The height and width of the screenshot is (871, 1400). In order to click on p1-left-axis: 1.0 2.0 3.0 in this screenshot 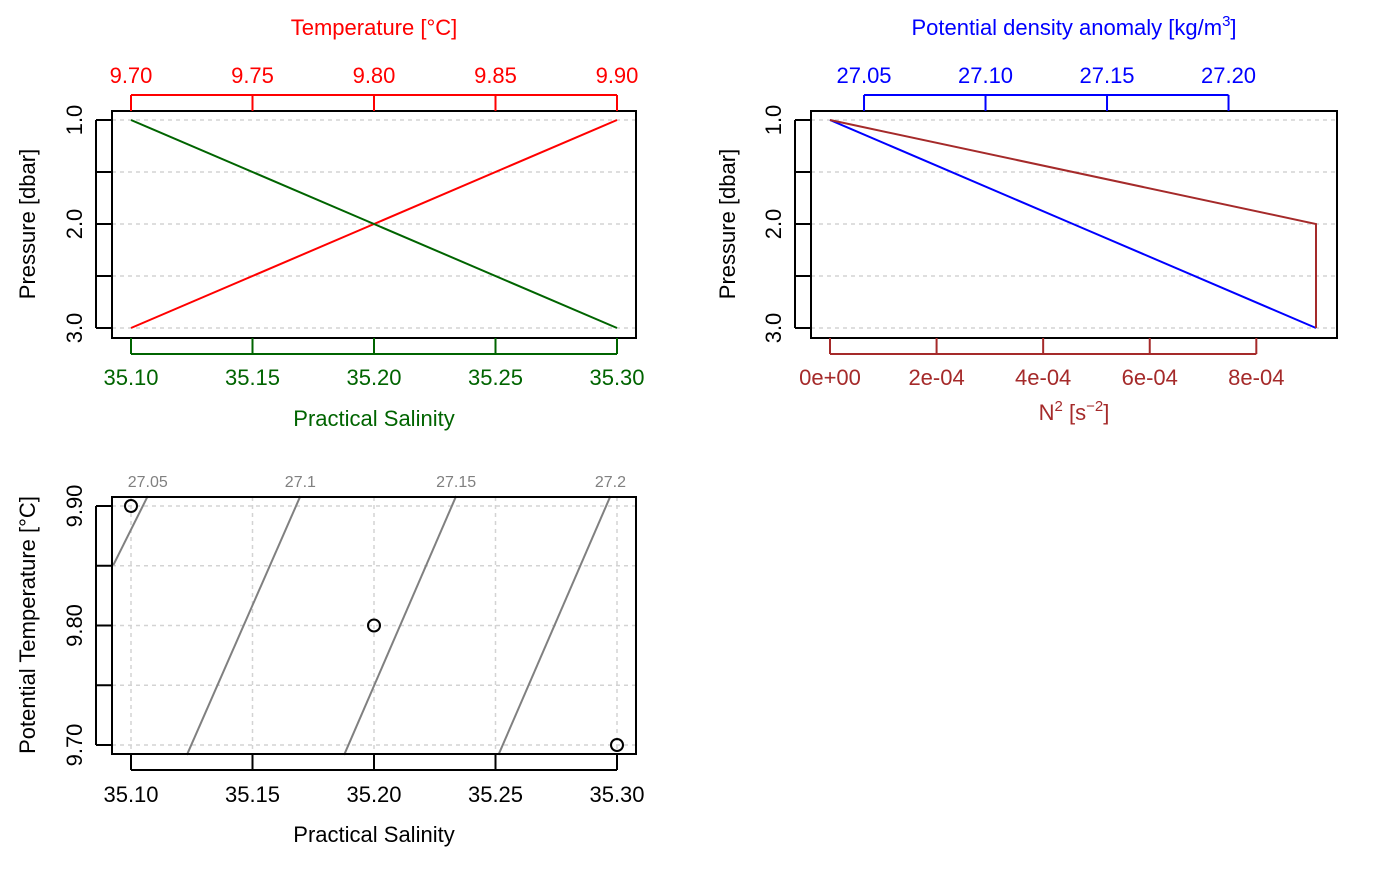, I will do `click(87, 224)`.